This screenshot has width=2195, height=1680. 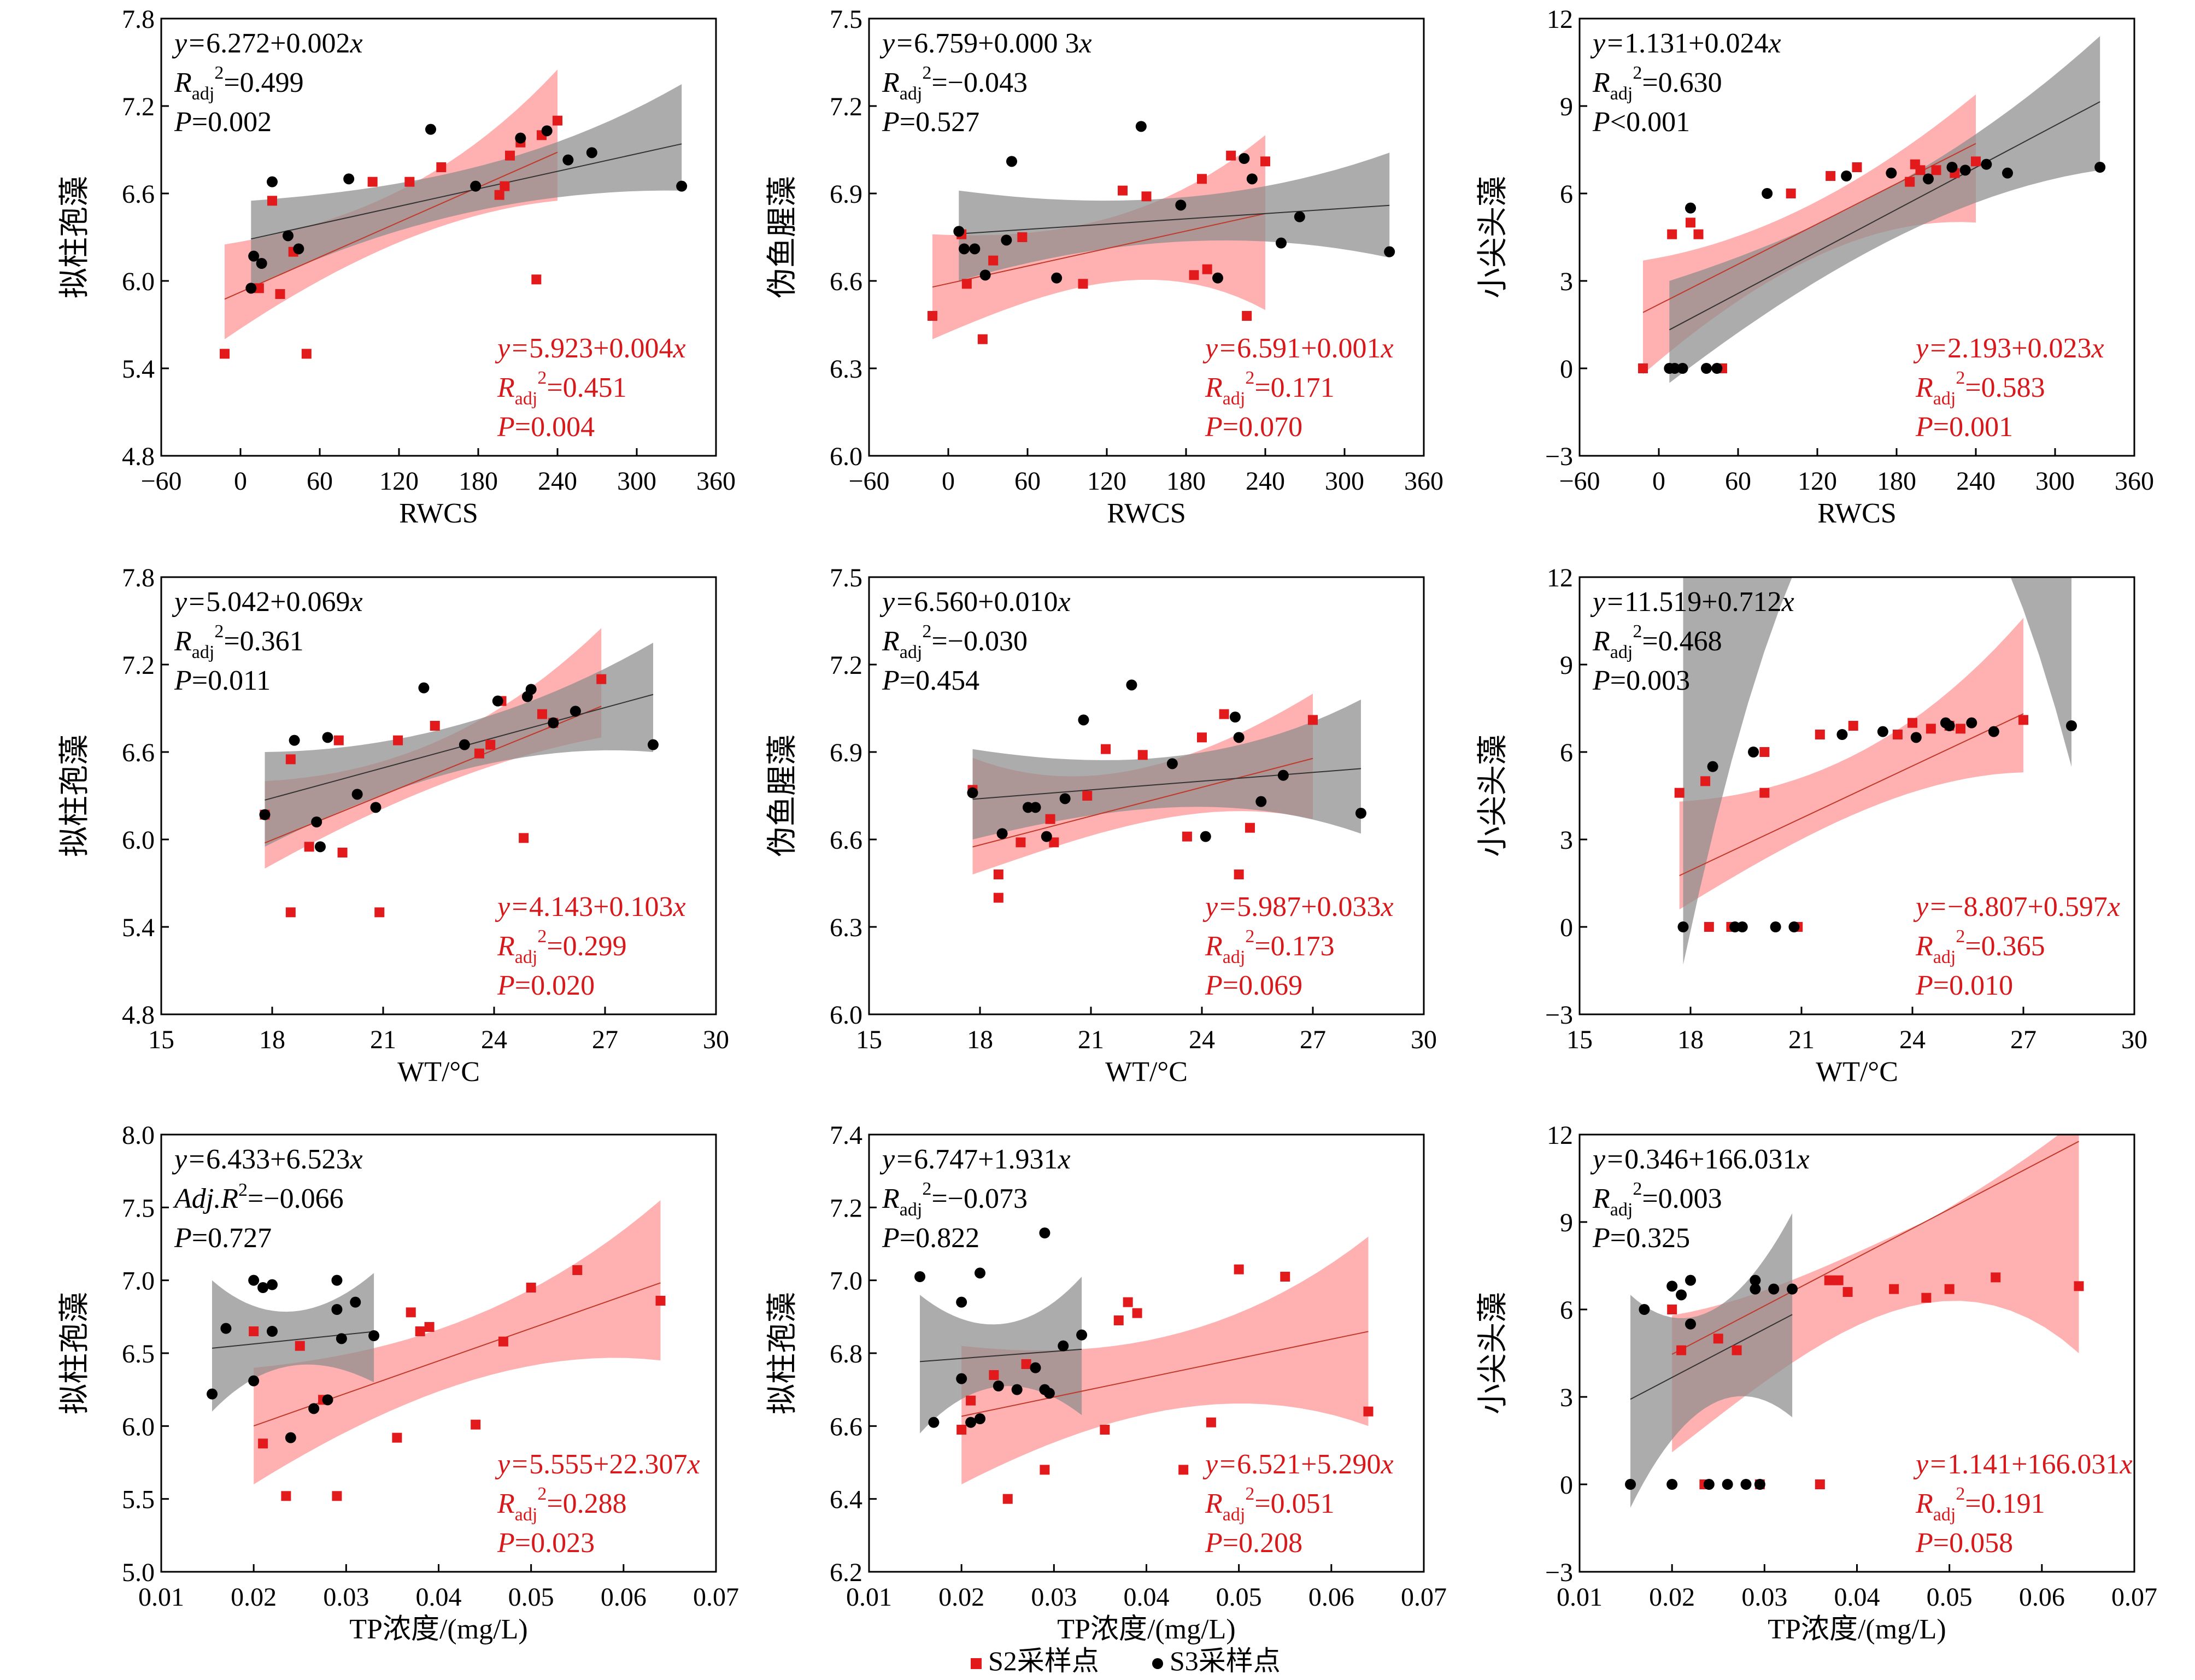 I want to click on x-tick-label: 27, so click(x=1313, y=1039).